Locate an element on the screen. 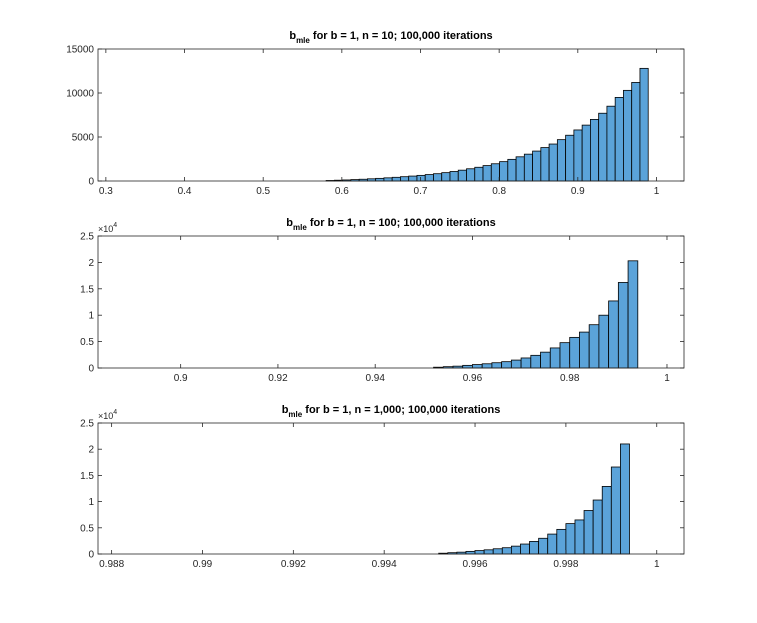 The width and height of the screenshot is (757, 623). x-tick-label: 0.92 is located at coordinates (278, 378).